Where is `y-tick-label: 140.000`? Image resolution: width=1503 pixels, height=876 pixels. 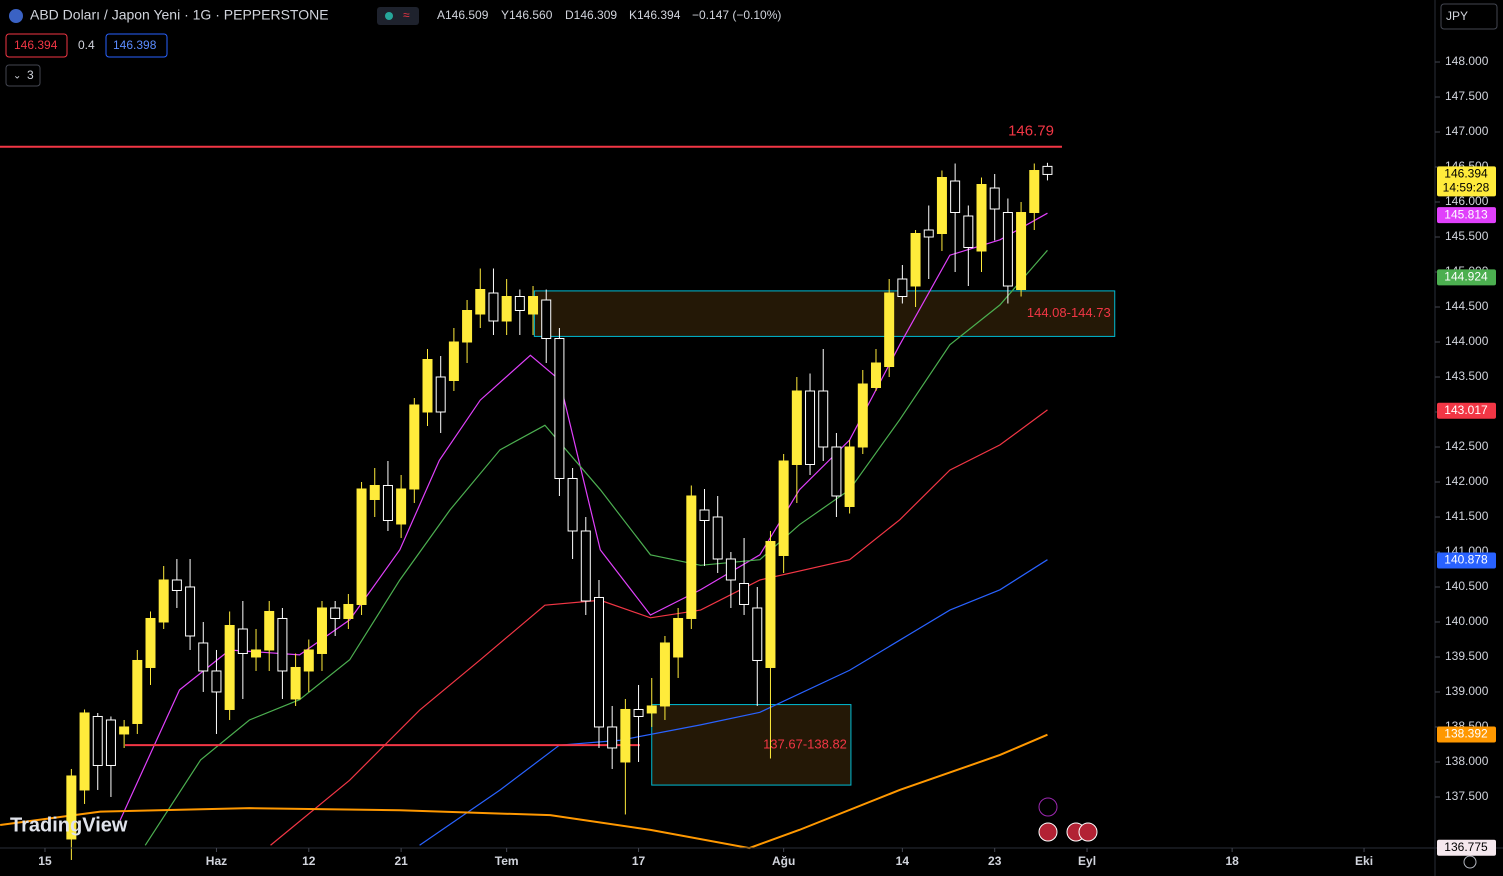
y-tick-label: 140.000 is located at coordinates (1467, 621).